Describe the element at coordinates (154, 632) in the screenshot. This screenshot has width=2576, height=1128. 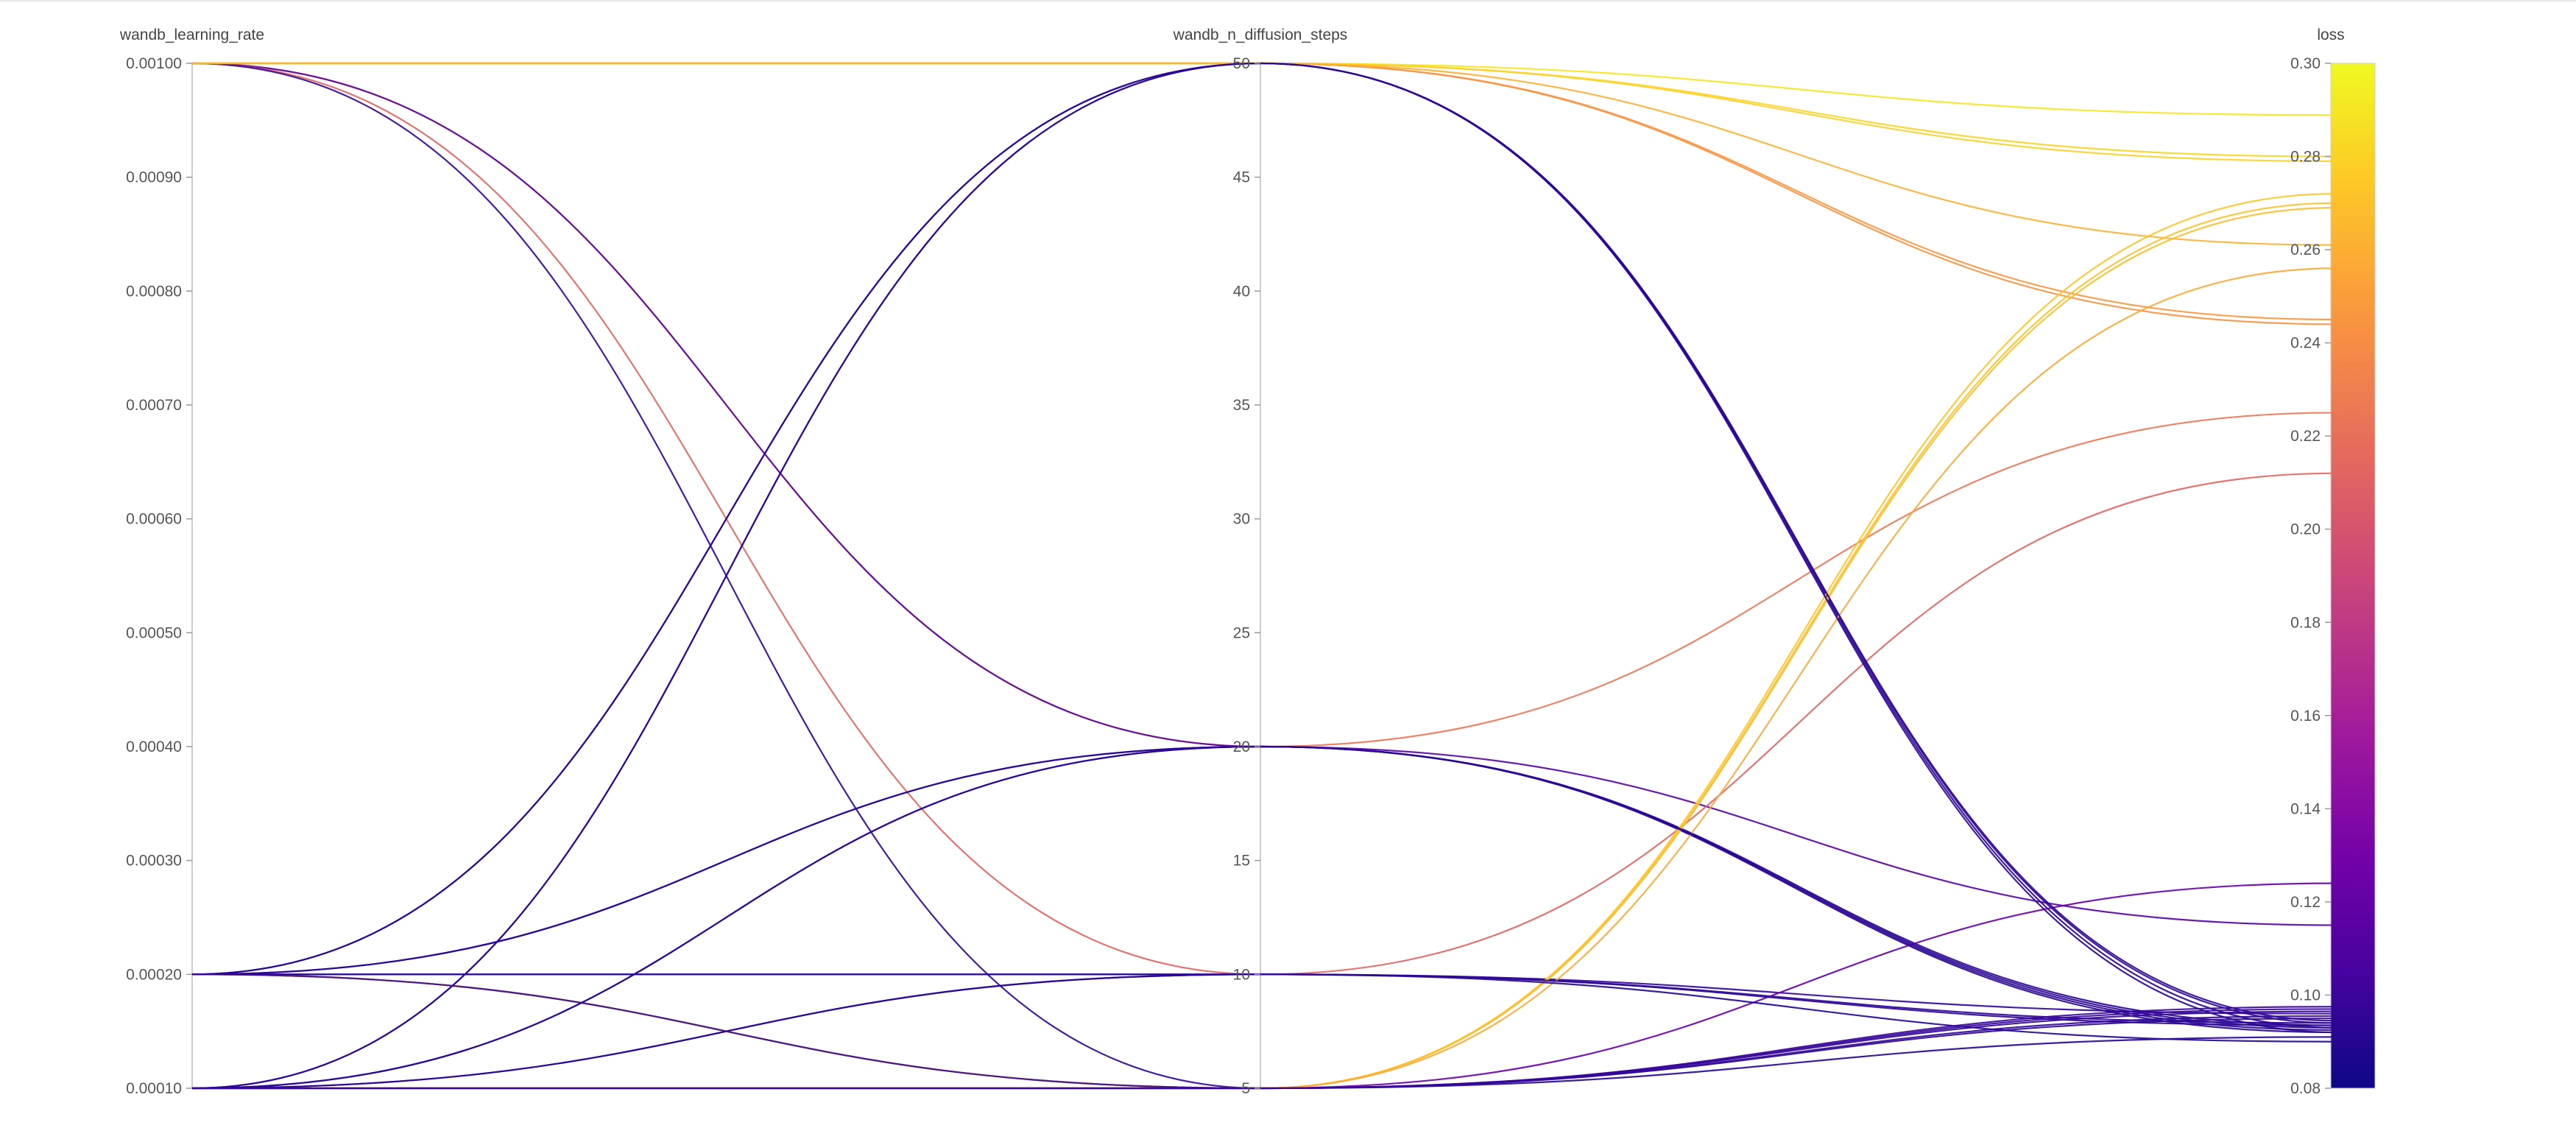
I see `tick-label: 0.00050` at that location.